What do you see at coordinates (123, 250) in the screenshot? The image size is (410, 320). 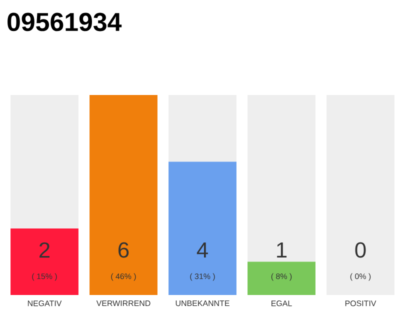 I see `data-label: 6` at bounding box center [123, 250].